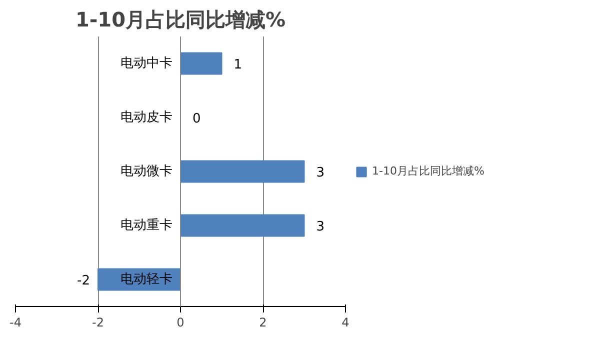  What do you see at coordinates (16, 323) in the screenshot?
I see `x-tick-label: -4` at bounding box center [16, 323].